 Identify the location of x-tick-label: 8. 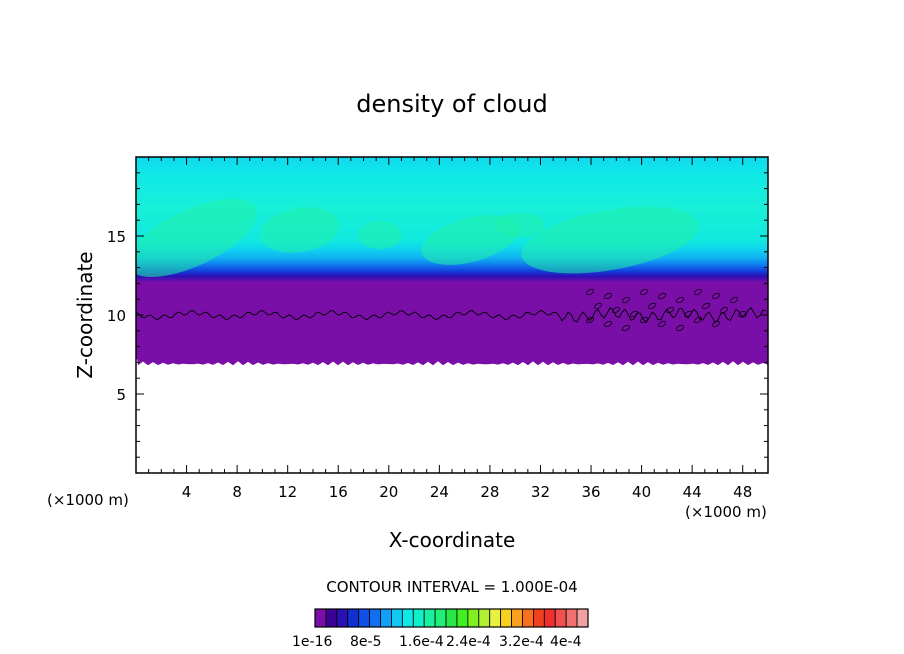
(237, 492).